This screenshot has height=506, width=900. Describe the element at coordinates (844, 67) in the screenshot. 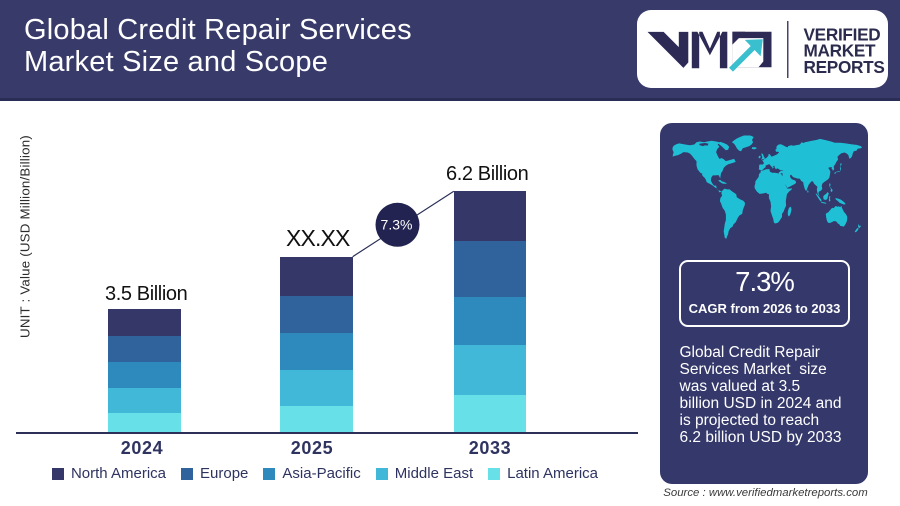

I see `svg-text: REPORTS` at that location.